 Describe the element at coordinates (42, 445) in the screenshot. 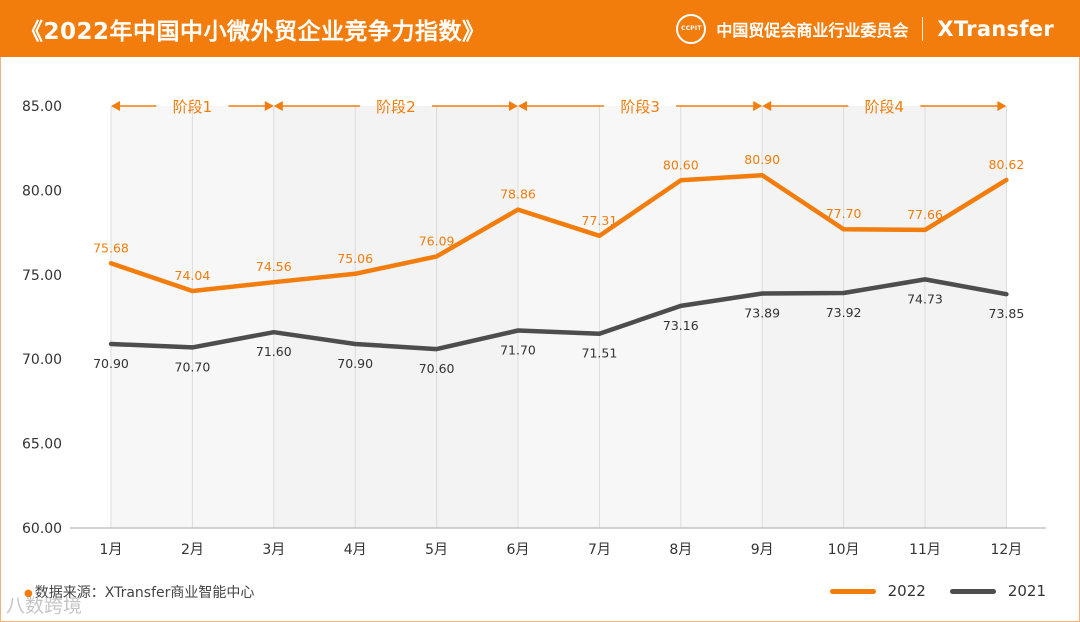

I see `y-tick-label: 65.00` at that location.